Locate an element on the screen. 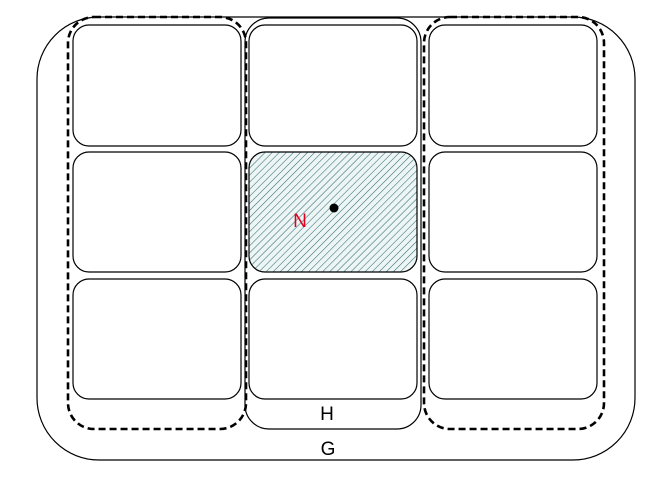  grid-cell-r3-c2 is located at coordinates (333, 339).